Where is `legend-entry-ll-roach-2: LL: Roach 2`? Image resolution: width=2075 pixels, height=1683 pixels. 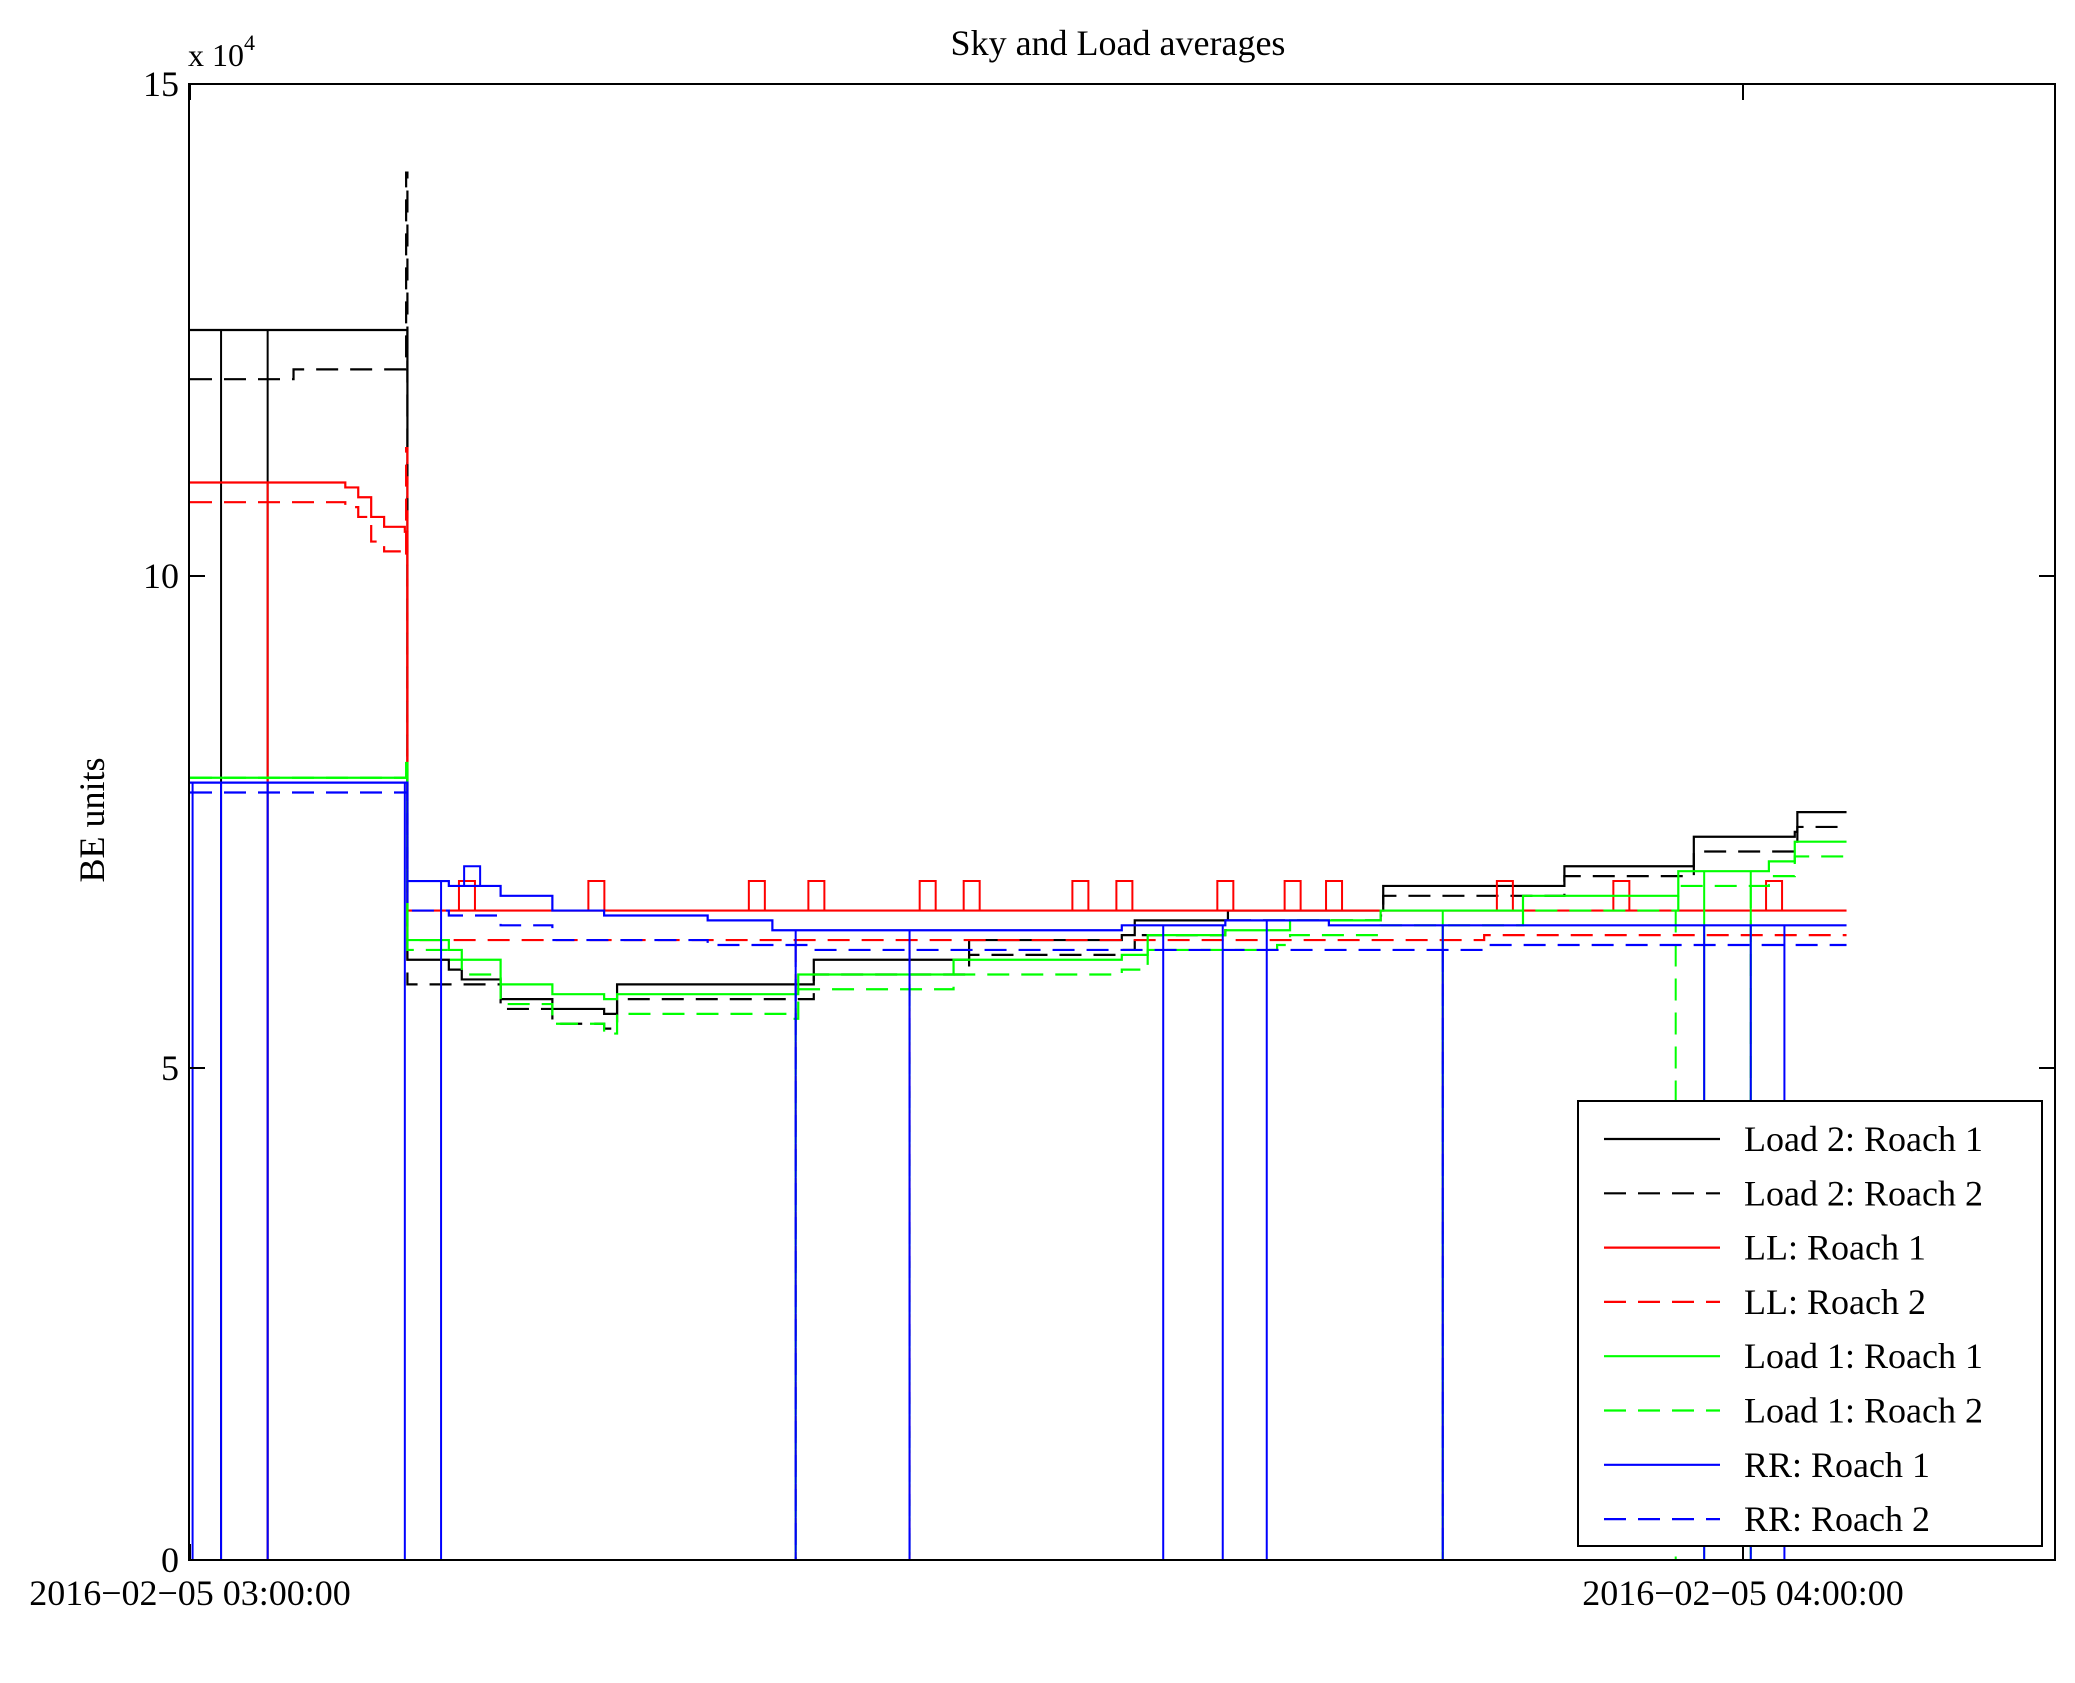
legend-entry-ll-roach-2: LL: Roach 2 is located at coordinates (1835, 1302).